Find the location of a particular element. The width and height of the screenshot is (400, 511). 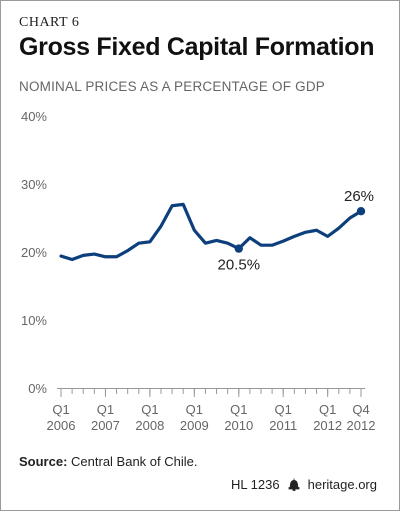

source-note: Source: Central Bank of Chile. is located at coordinates (108, 461).